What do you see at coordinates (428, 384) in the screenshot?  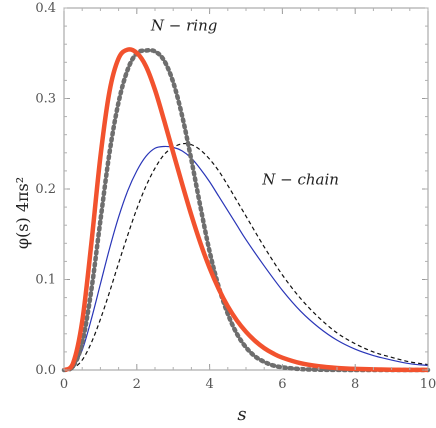 I see `x-tick-label: 10` at bounding box center [428, 384].